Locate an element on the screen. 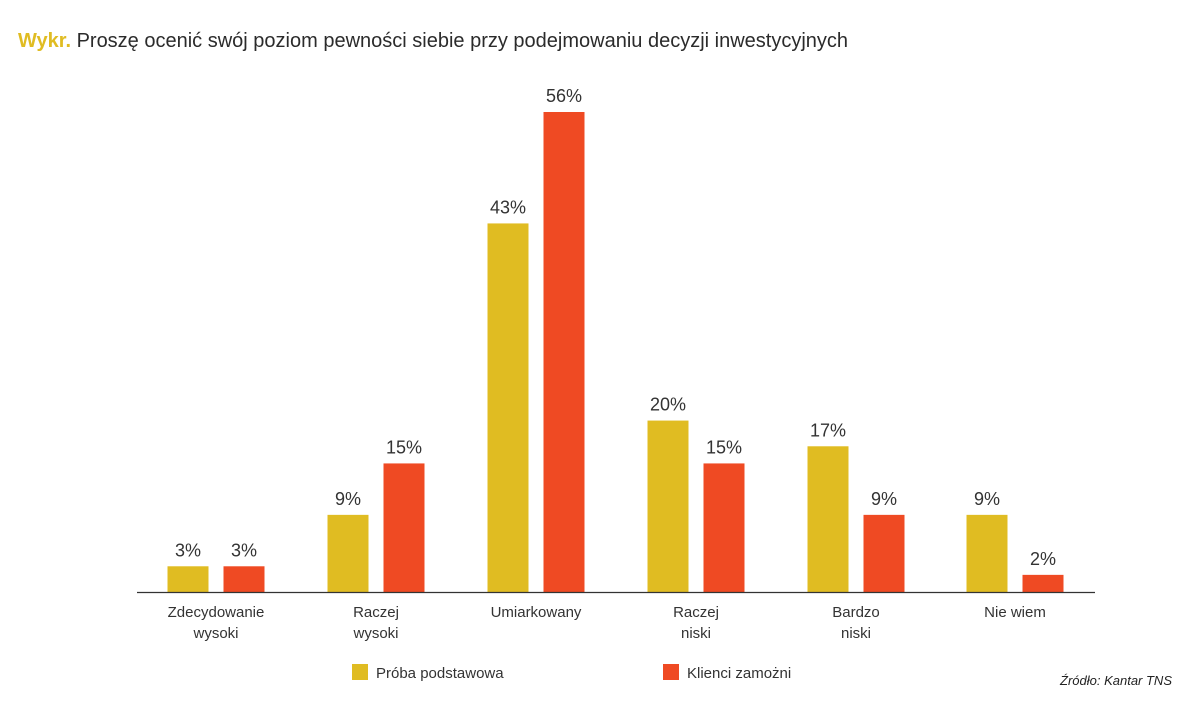 This screenshot has width=1188, height=720. data-label-klienci-zamozni-1: 15% is located at coordinates (404, 447).